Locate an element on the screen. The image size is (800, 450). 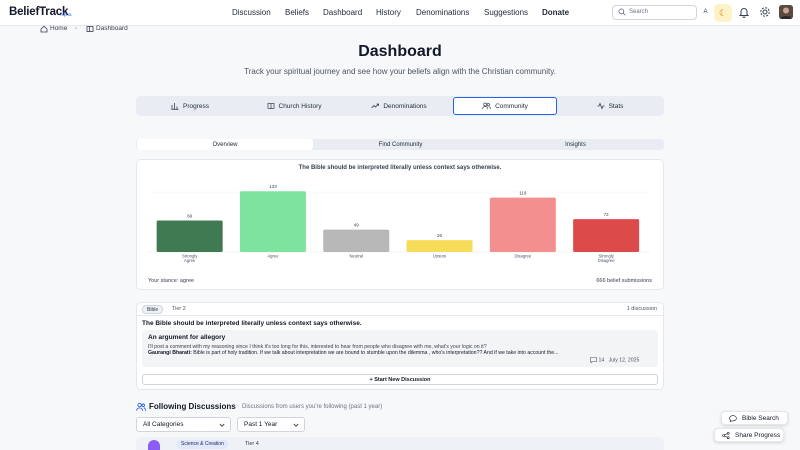
comment-icon is located at coordinates (593, 360).